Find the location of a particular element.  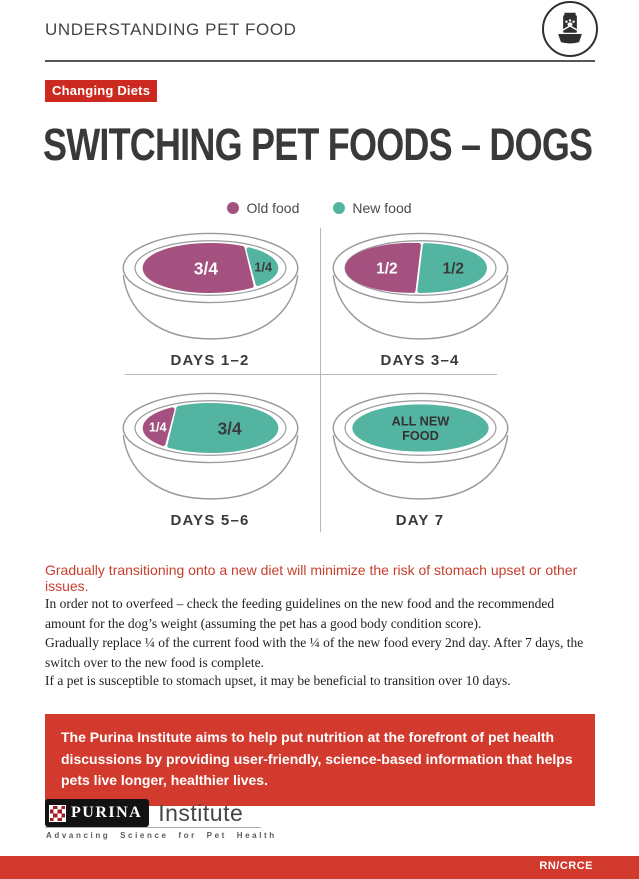

logo-divider is located at coordinates (153, 827).